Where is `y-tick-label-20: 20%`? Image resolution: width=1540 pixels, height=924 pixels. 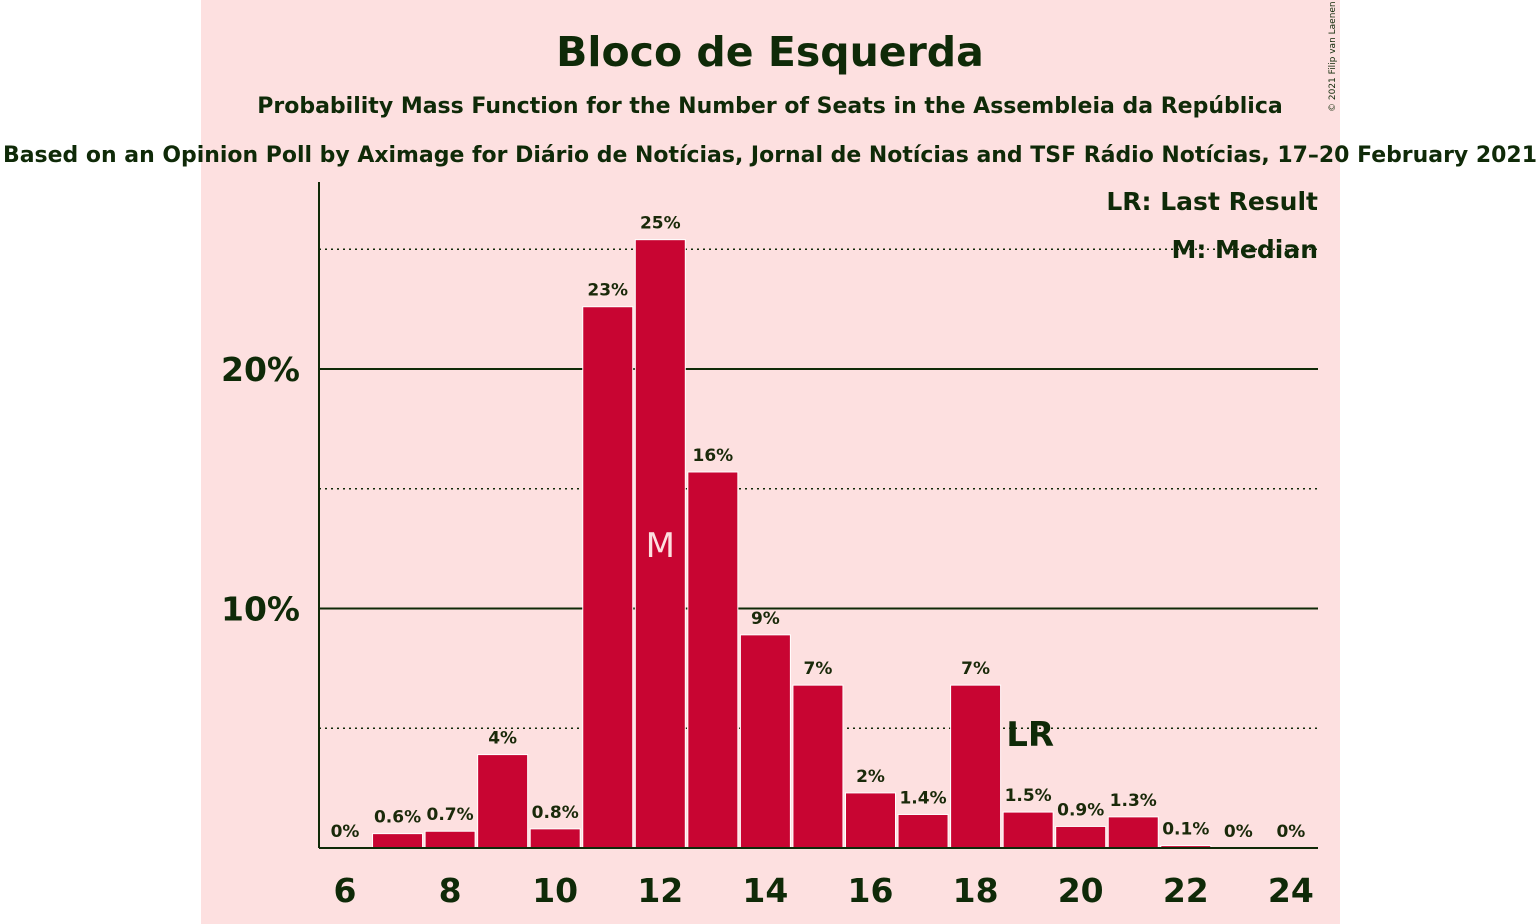 y-tick-label-20: 20% is located at coordinates (260, 369).